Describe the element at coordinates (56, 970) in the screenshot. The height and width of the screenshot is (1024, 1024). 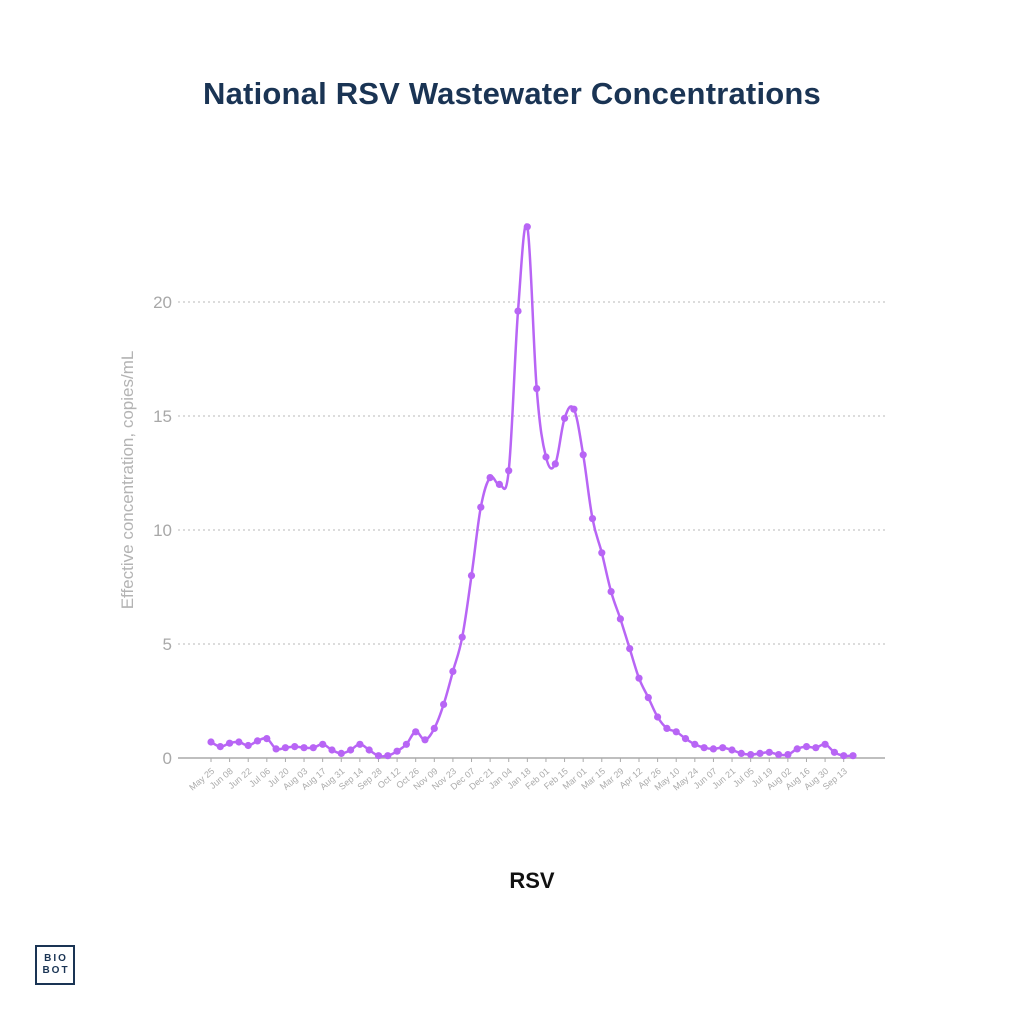
I see `logo-line-2: BOT` at that location.